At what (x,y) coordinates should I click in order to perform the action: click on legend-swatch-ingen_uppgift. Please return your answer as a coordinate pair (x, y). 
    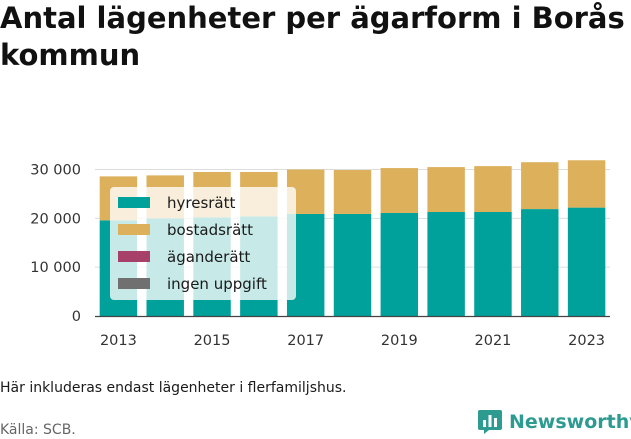
    Looking at the image, I should click on (134, 283).